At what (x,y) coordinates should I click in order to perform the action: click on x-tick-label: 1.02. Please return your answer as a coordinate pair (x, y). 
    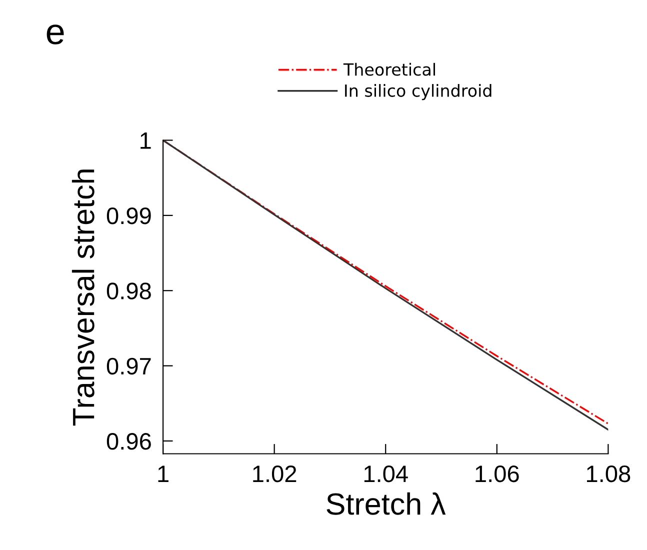
    Looking at the image, I should click on (274, 473).